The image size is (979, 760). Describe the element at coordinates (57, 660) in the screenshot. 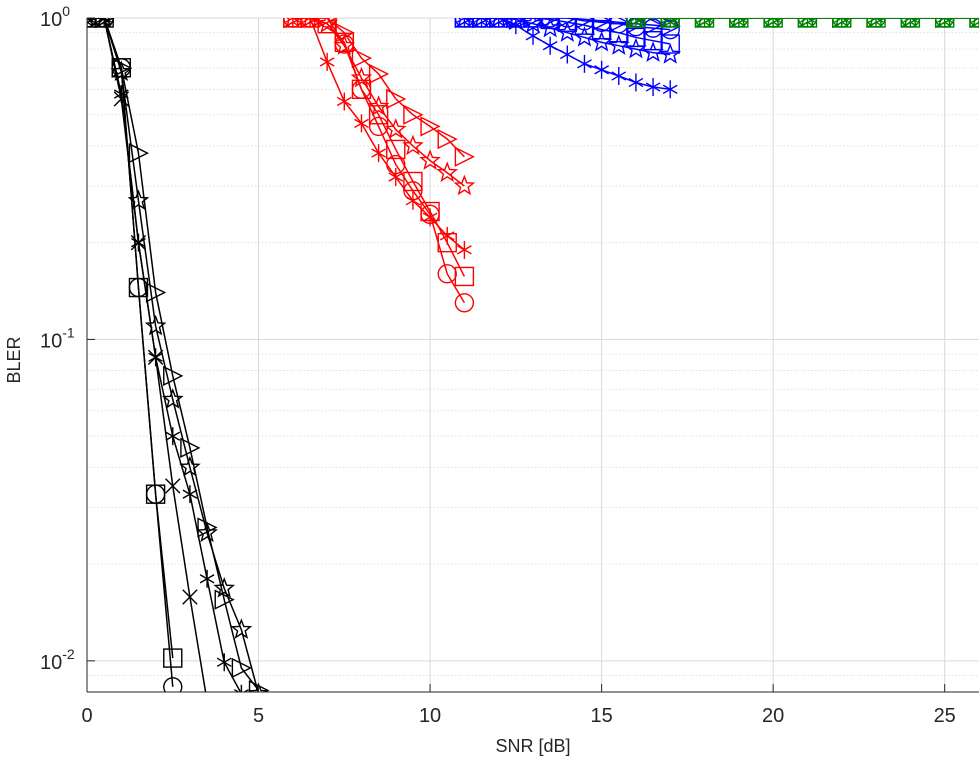

I see `y-tick-label: 10⁻²` at that location.